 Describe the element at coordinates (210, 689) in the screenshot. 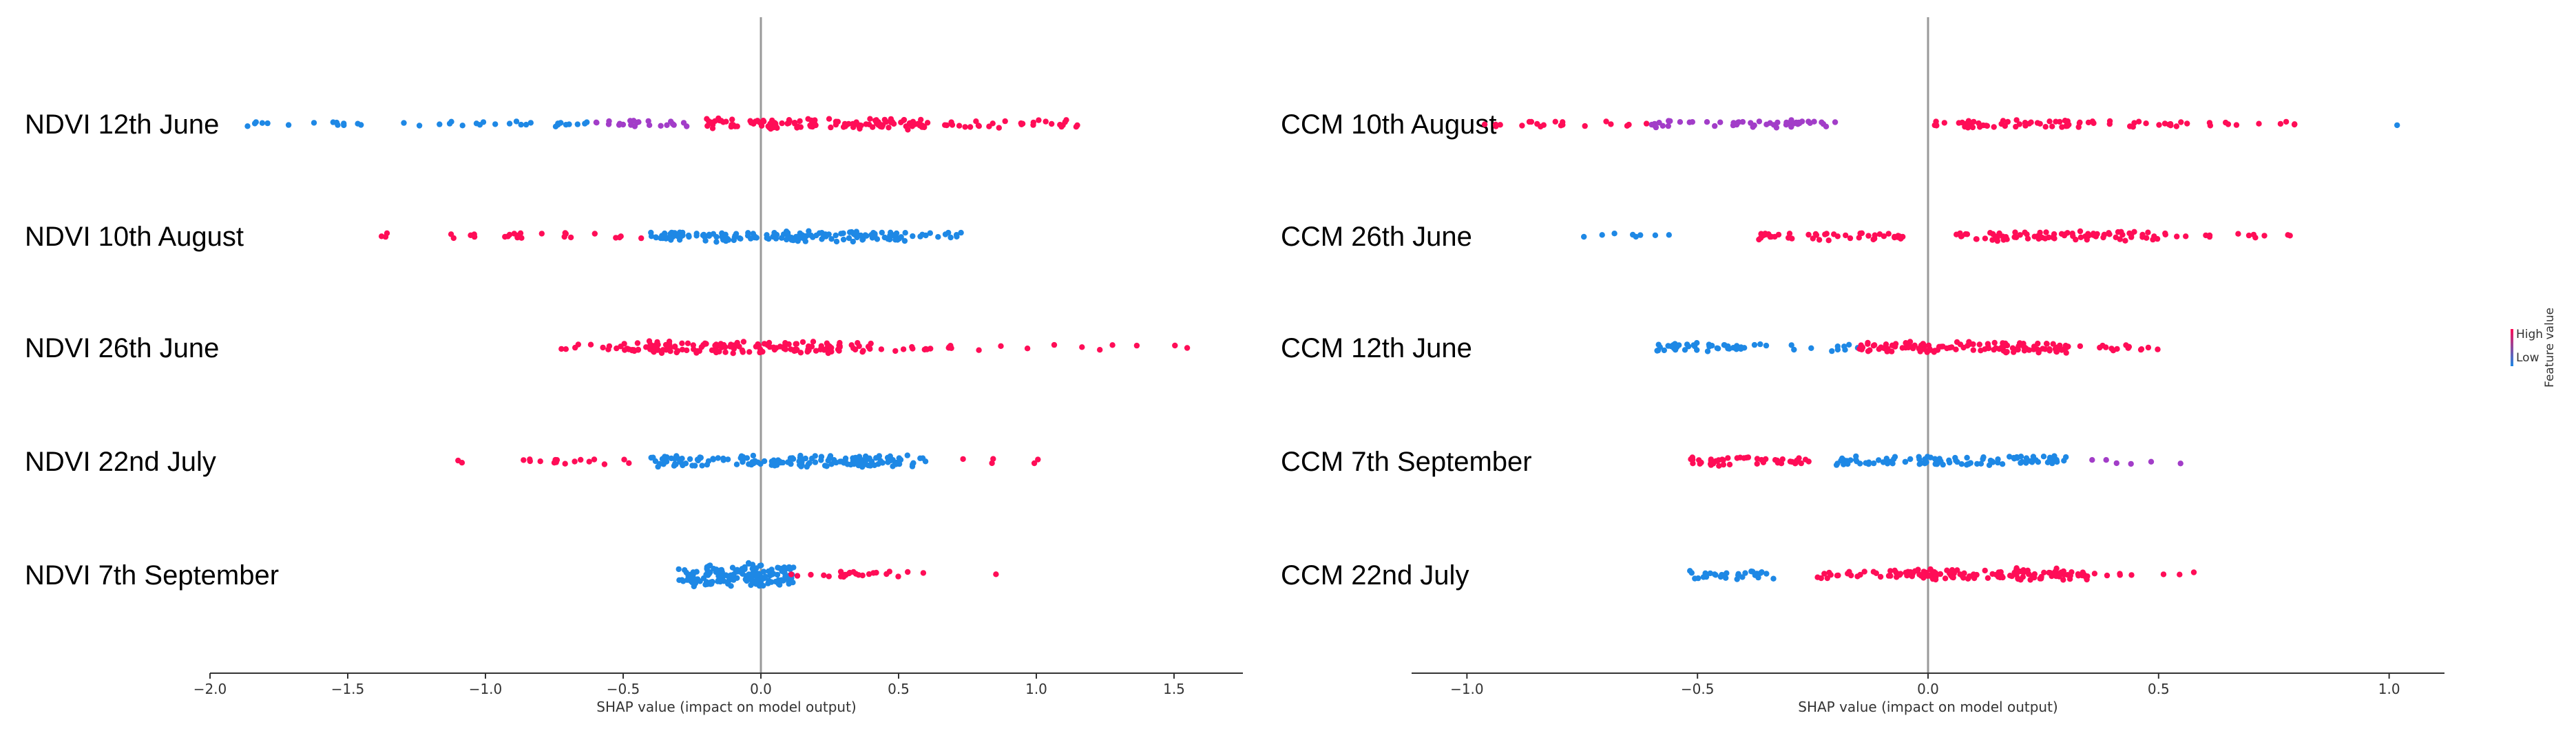

I see `x-tick-label: −2.0` at that location.